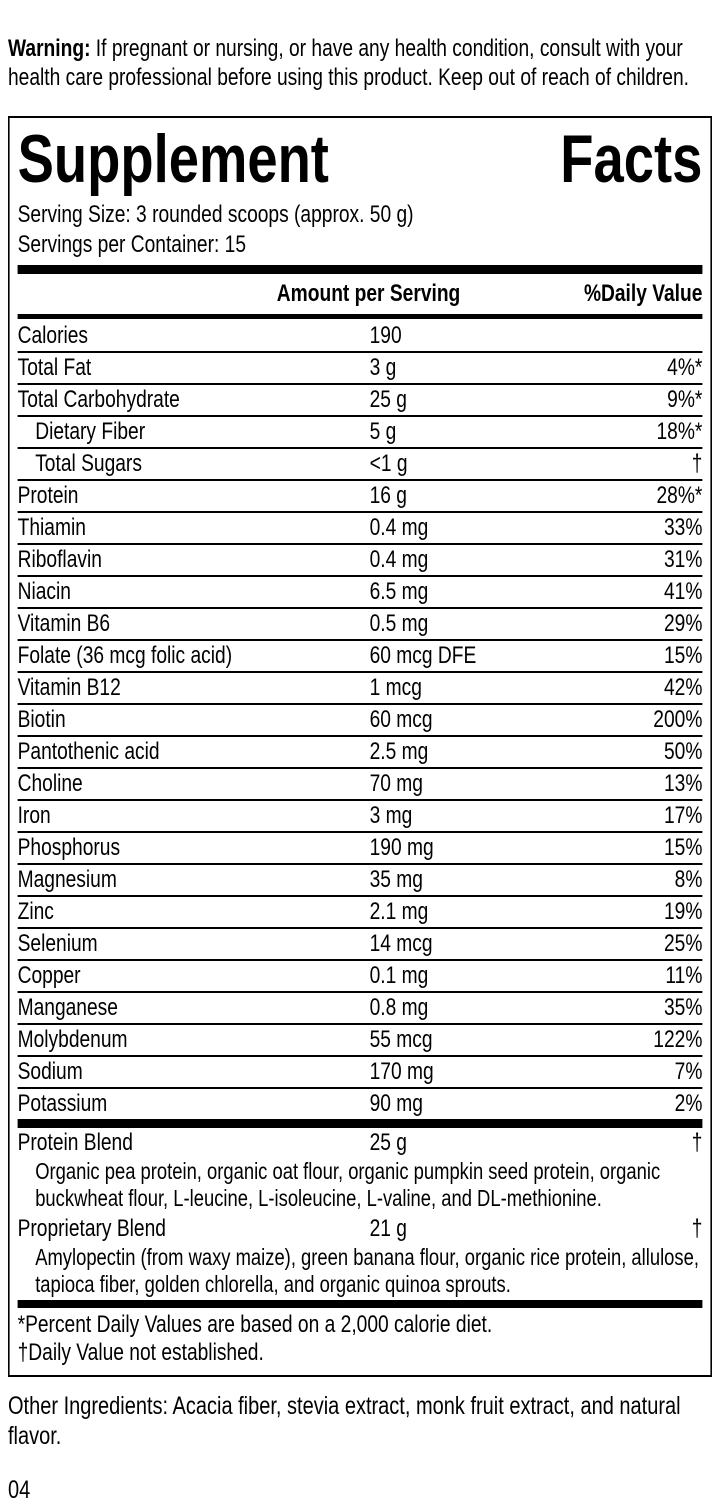 This screenshot has height=1504, width=720. What do you see at coordinates (688, 1103) in the screenshot?
I see `row-dv: 2%` at bounding box center [688, 1103].